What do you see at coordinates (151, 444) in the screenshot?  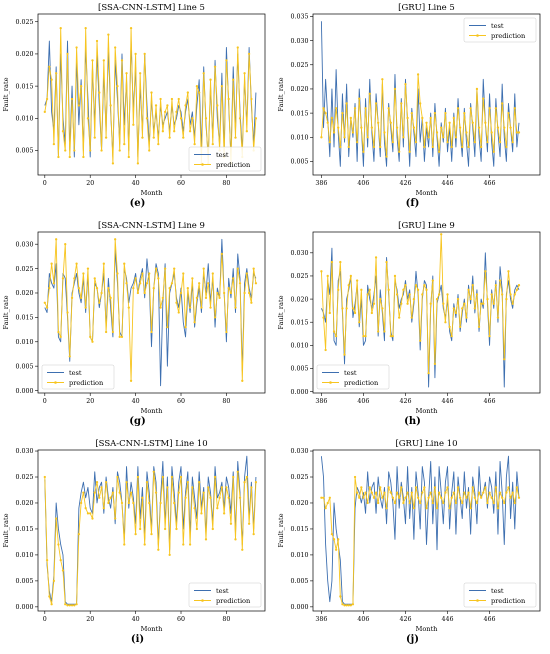 I see `chart-title: [SSA-CNN-LSTM] Line 10` at bounding box center [151, 444].